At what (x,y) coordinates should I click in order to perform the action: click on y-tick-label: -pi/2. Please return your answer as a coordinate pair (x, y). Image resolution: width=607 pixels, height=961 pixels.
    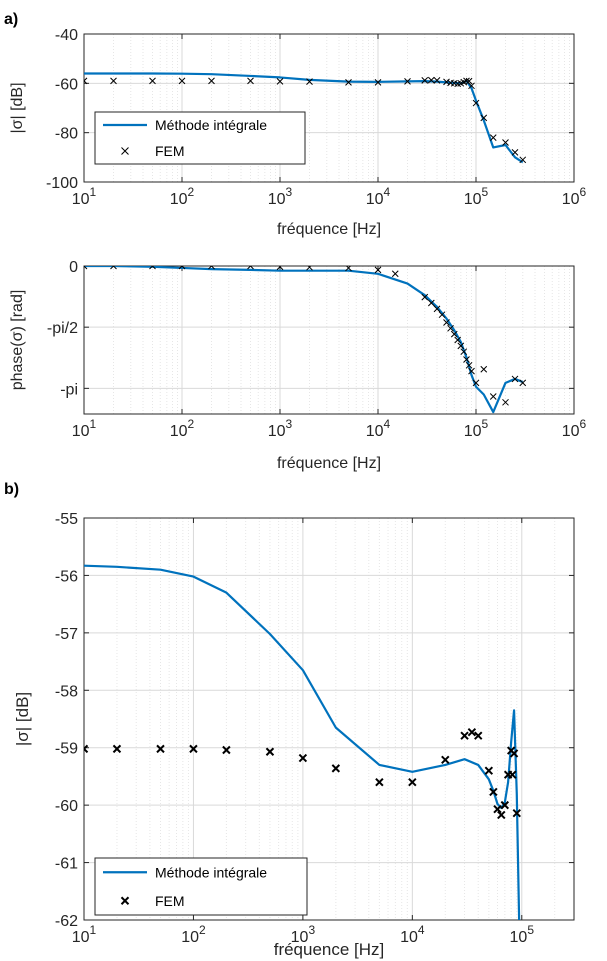
    Looking at the image, I should click on (62, 328).